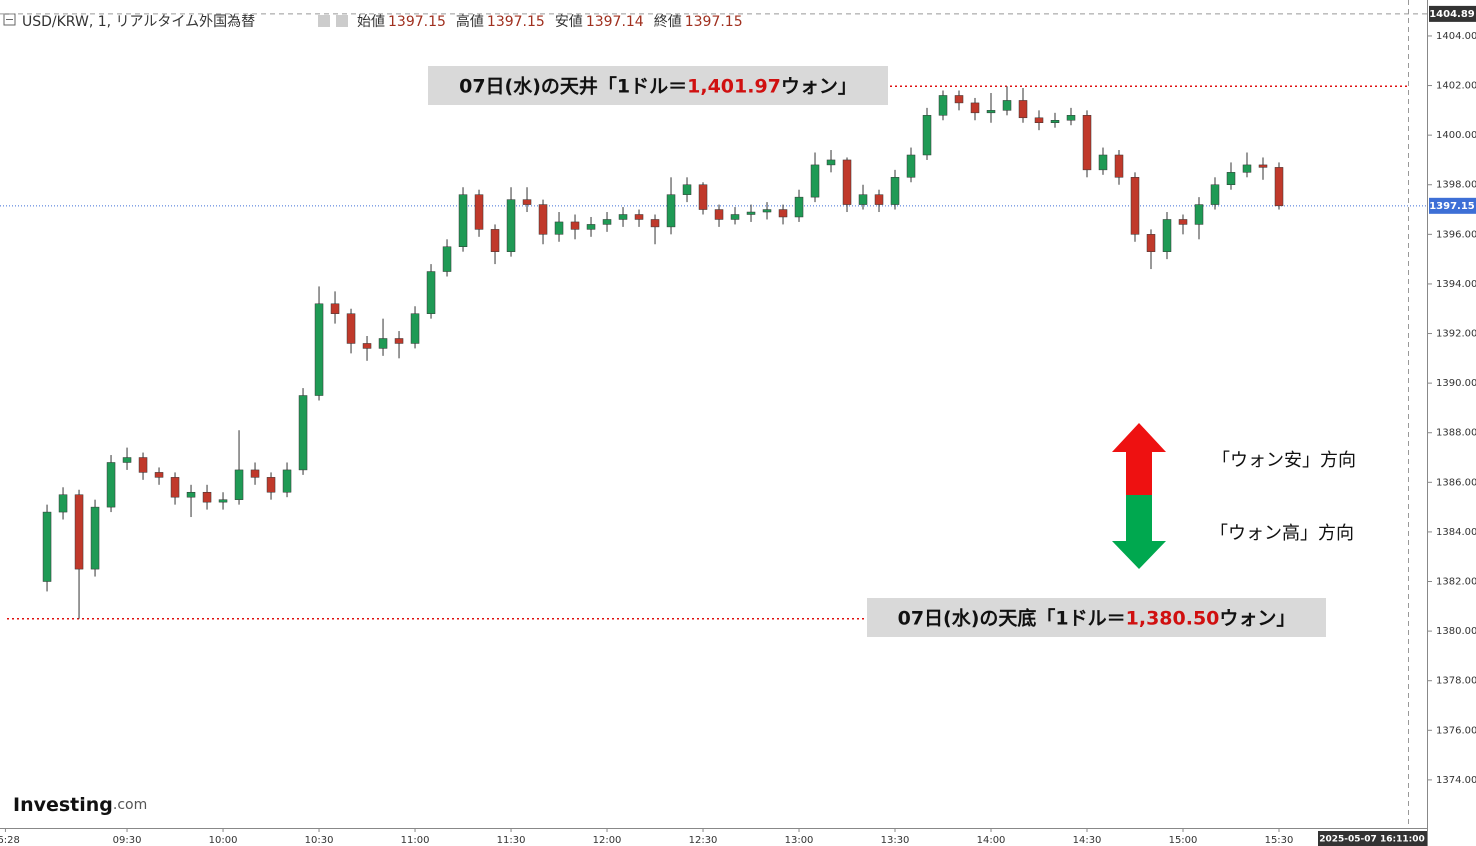 The height and width of the screenshot is (846, 1476). What do you see at coordinates (127, 840) in the screenshot?
I see `x-tick-label: 09:30` at bounding box center [127, 840].